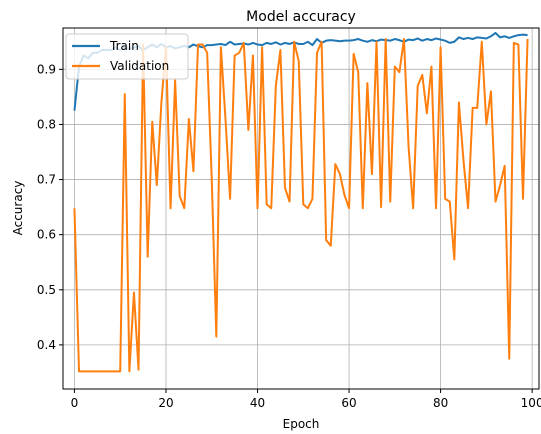 This screenshot has width=541, height=434. What do you see at coordinates (440, 403) in the screenshot?
I see `x-tick-label: 80` at bounding box center [440, 403].